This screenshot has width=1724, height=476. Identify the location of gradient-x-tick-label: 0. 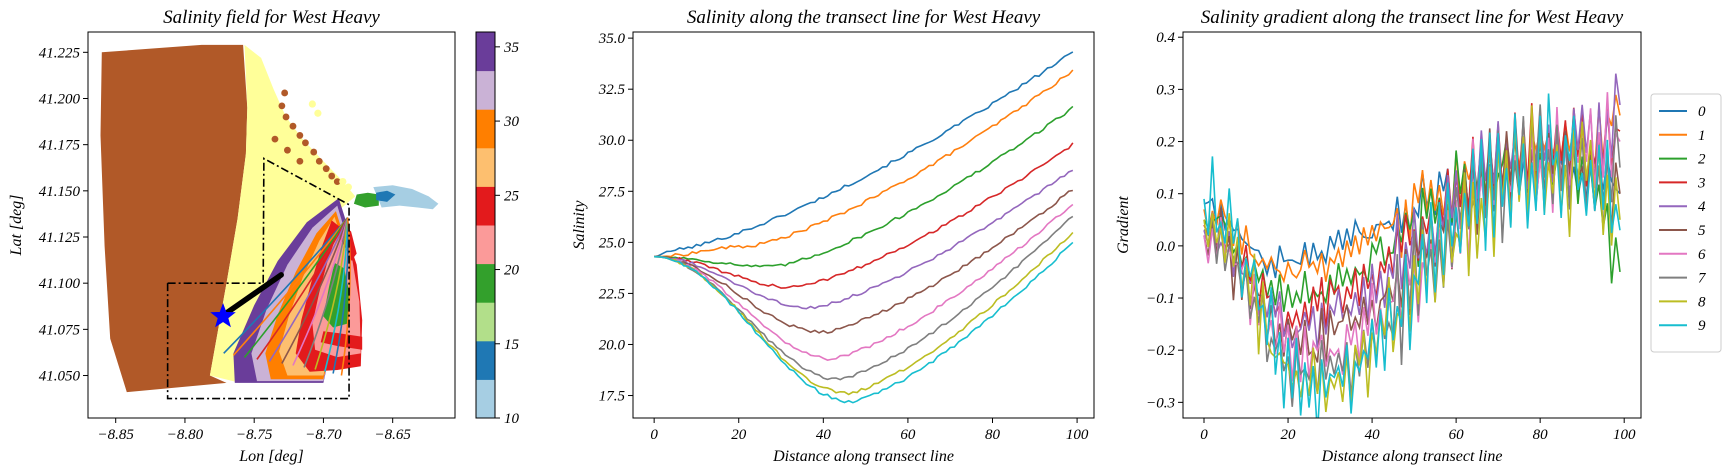
(1204, 435).